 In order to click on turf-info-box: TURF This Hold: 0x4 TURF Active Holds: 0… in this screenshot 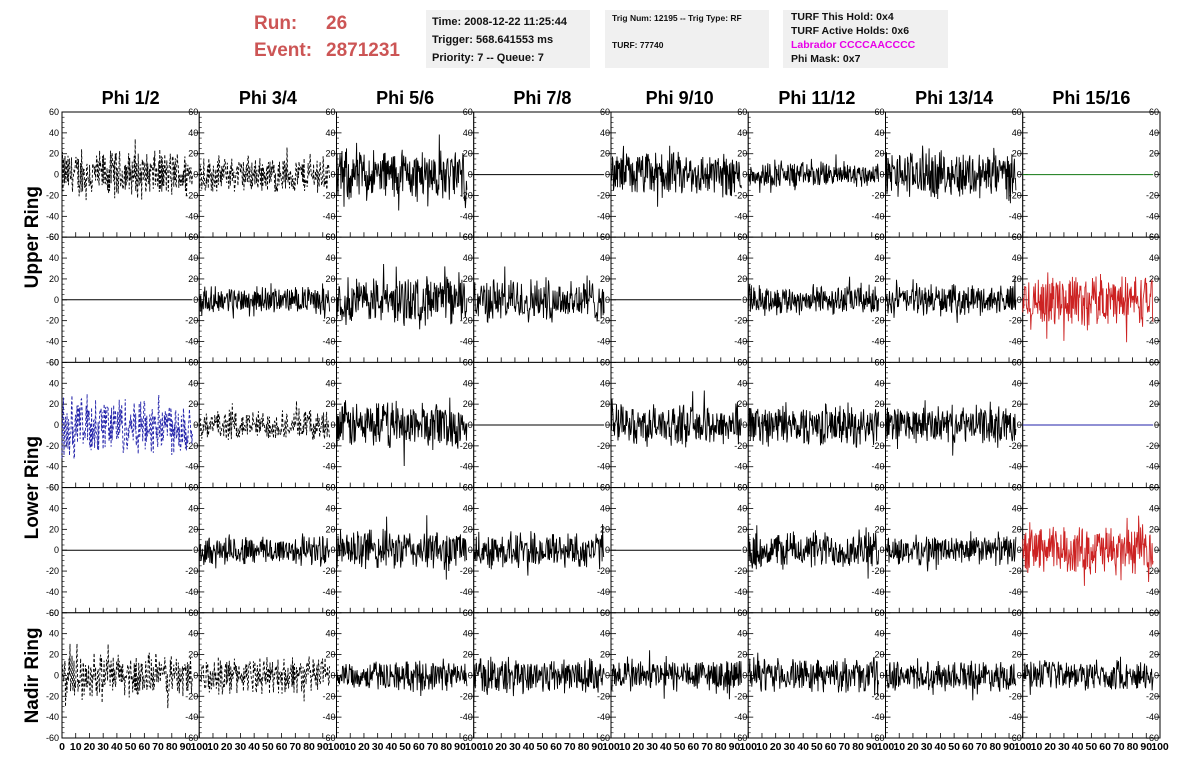, I will do `click(865, 39)`.